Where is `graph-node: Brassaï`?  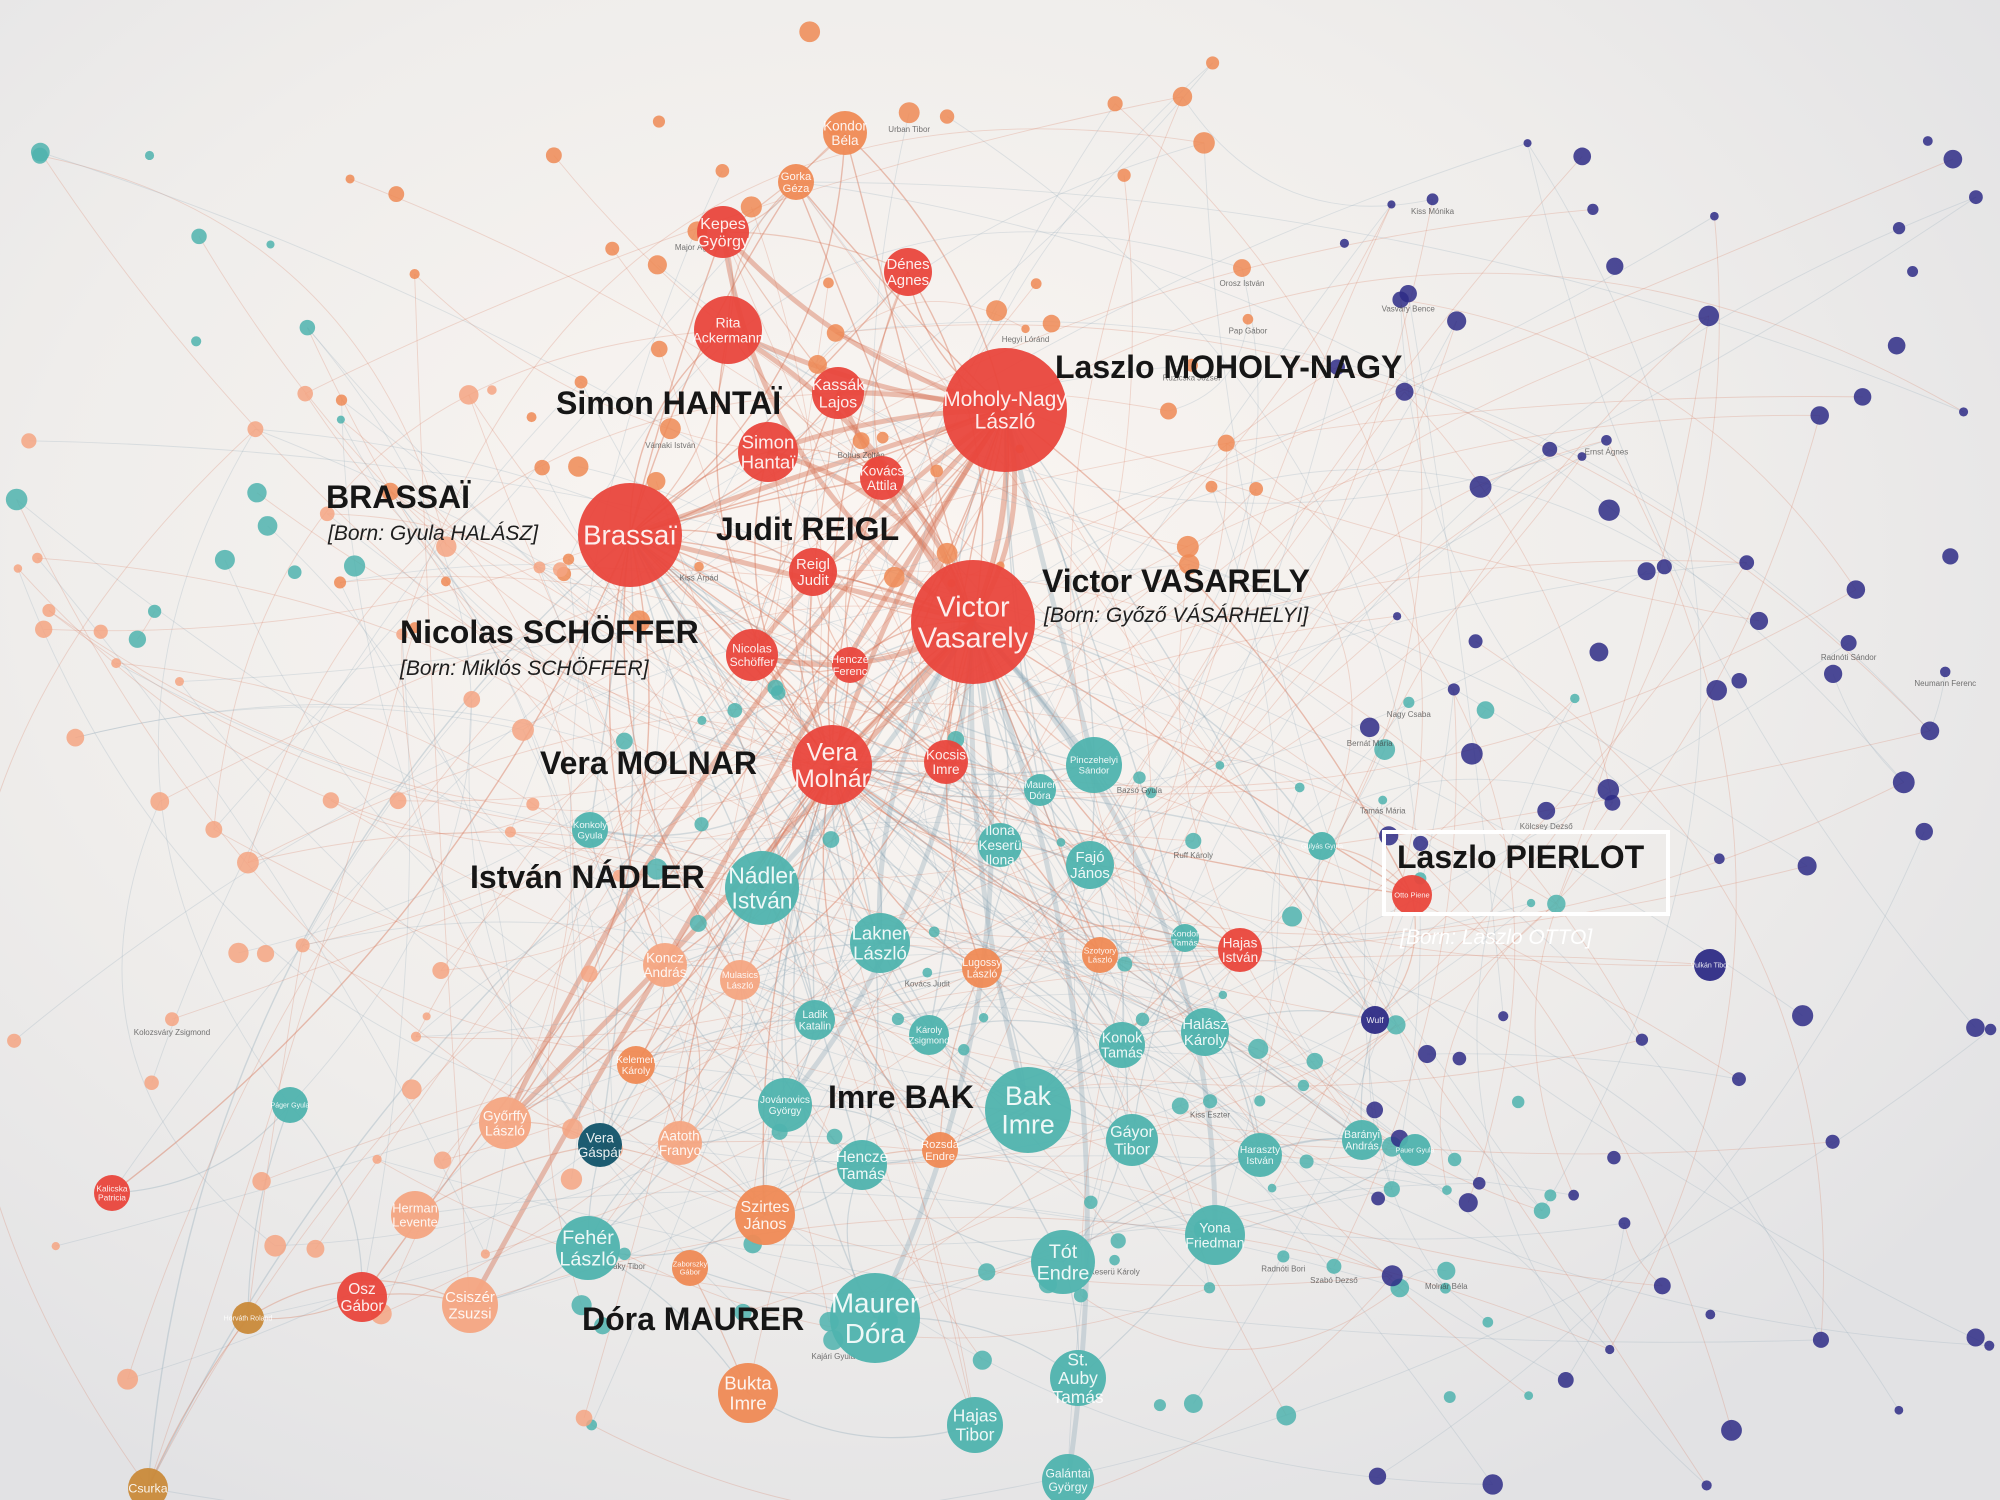
graph-node: Brassaï is located at coordinates (630, 535).